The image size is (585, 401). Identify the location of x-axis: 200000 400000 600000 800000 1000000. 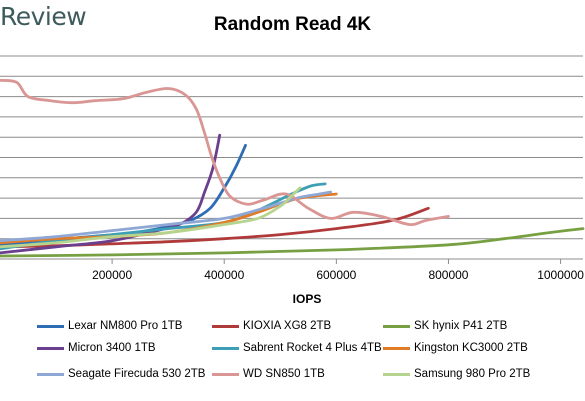
(292, 270).